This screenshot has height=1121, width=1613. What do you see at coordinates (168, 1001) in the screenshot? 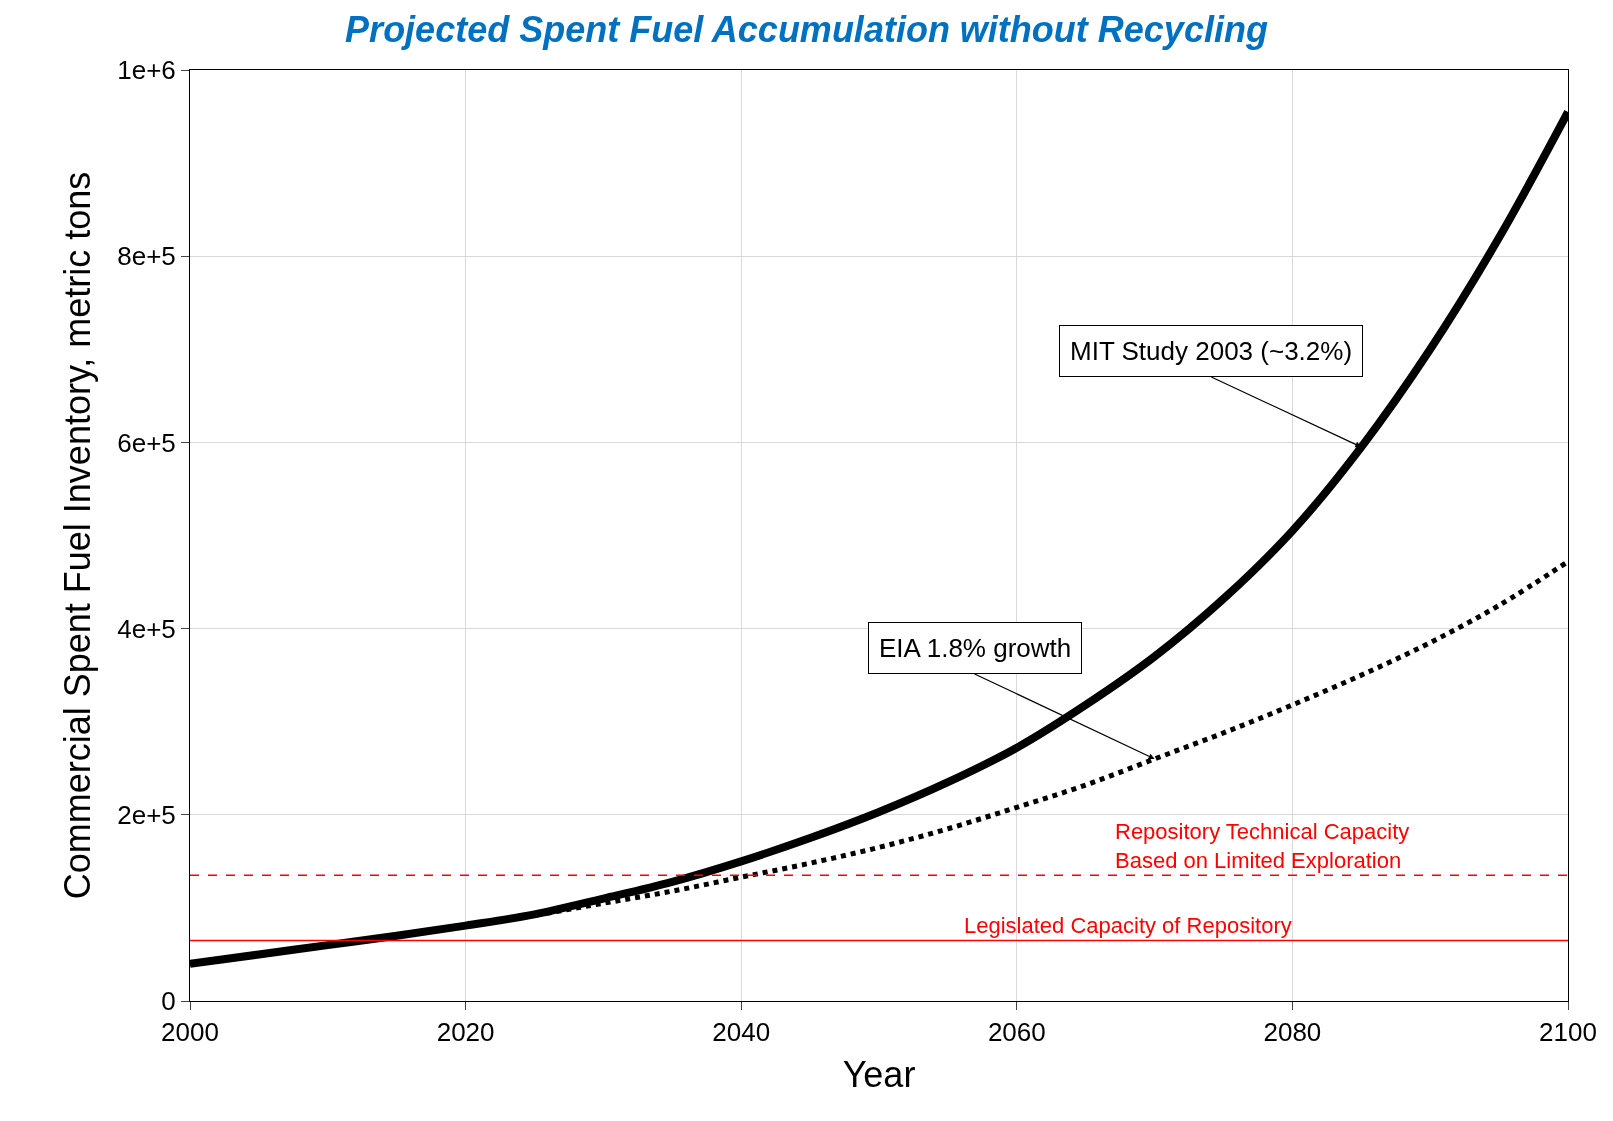
I see `y-tick-label: 0` at bounding box center [168, 1001].